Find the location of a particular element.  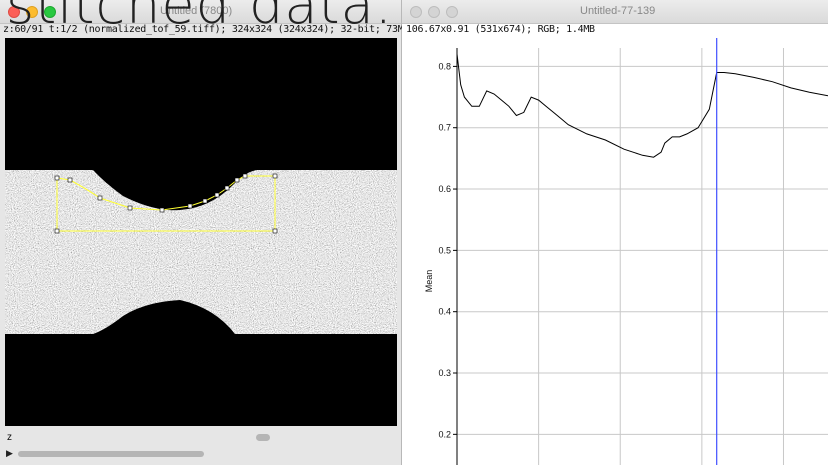

y-tick-label: 0.8 is located at coordinates (444, 66).